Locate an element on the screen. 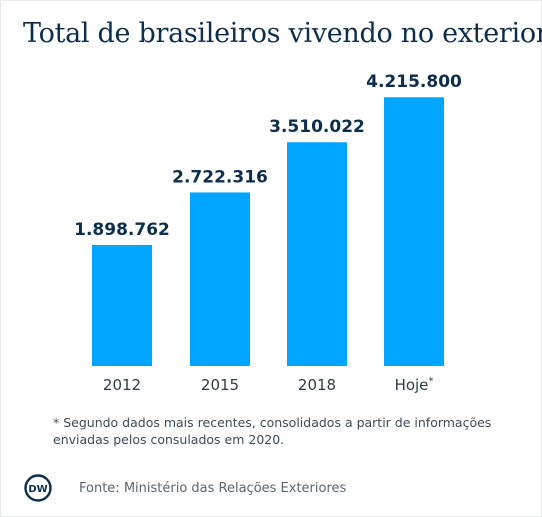  bar-2012 is located at coordinates (122, 305).